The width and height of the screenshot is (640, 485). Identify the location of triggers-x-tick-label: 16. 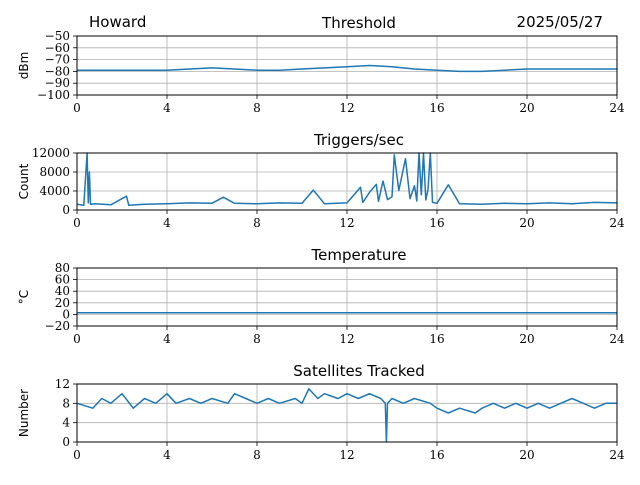
(436, 223).